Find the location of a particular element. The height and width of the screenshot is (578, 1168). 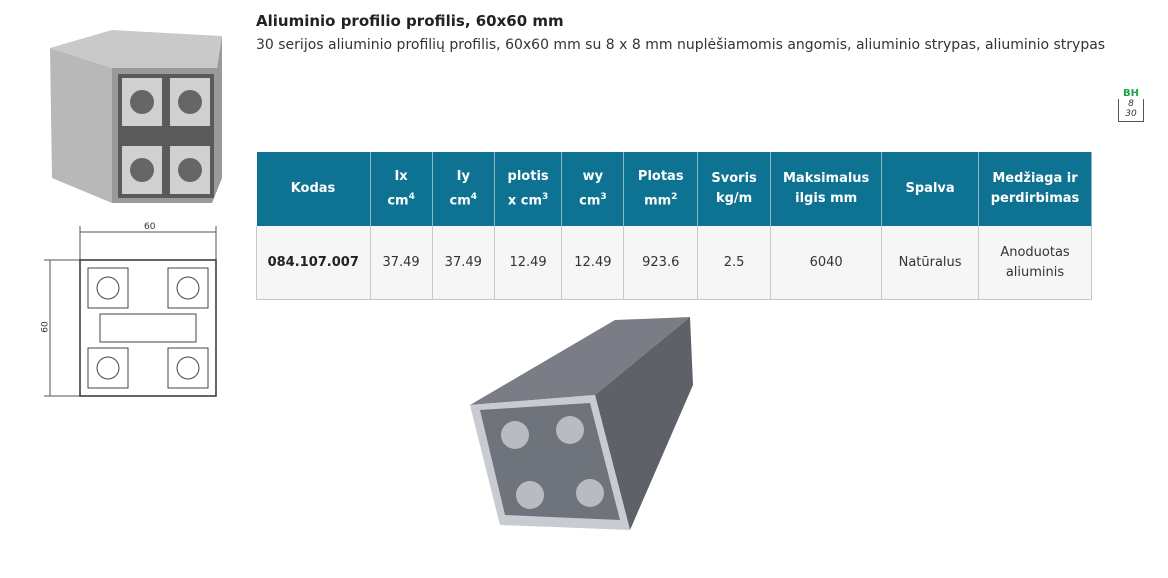

header-plotas: Plotas mm2 is located at coordinates (660, 189).